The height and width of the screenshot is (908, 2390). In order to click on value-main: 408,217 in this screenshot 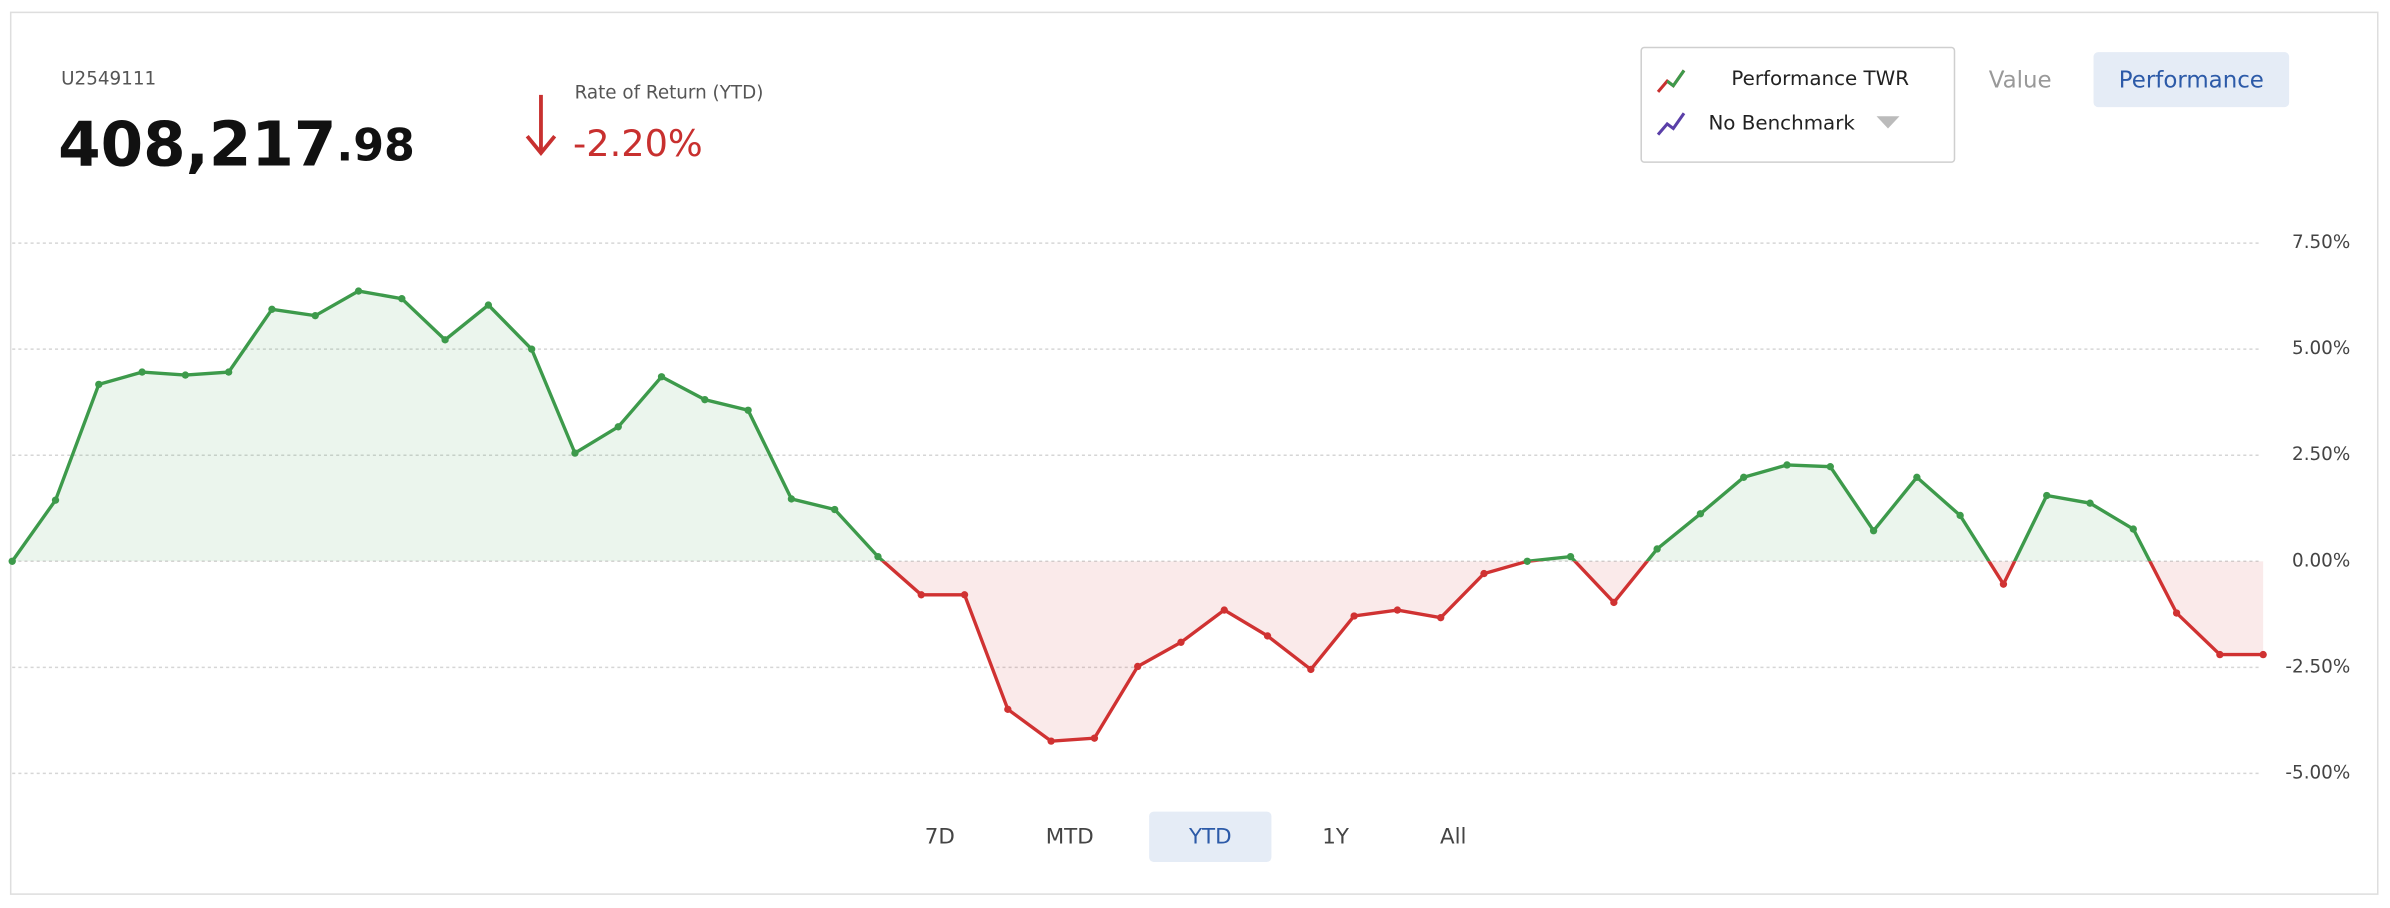, I will do `click(197, 144)`.